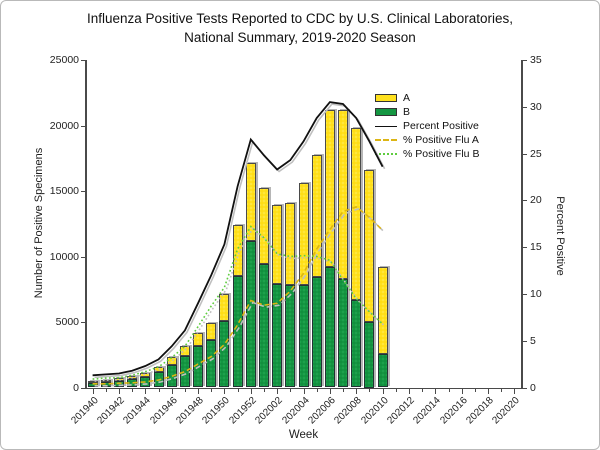 The width and height of the screenshot is (600, 450). What do you see at coordinates (67, 322) in the screenshot?
I see `y-left-tick-label: 5000` at bounding box center [67, 322].